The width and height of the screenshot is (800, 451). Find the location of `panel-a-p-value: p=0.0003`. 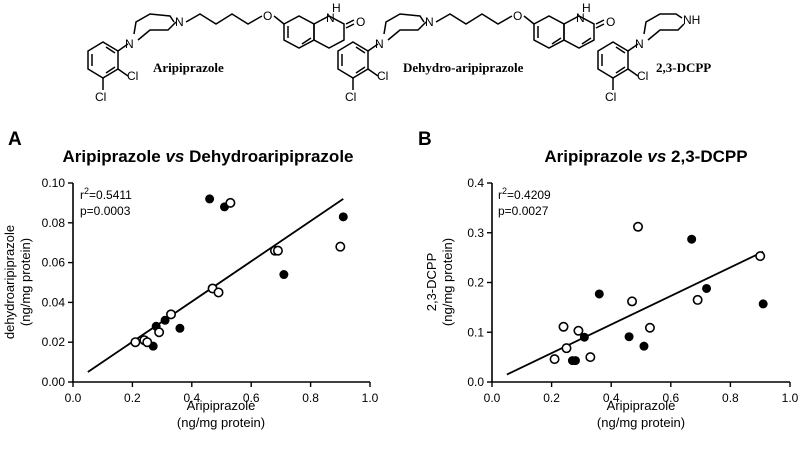

panel-a-p-value: p=0.0003 is located at coordinates (105, 211).